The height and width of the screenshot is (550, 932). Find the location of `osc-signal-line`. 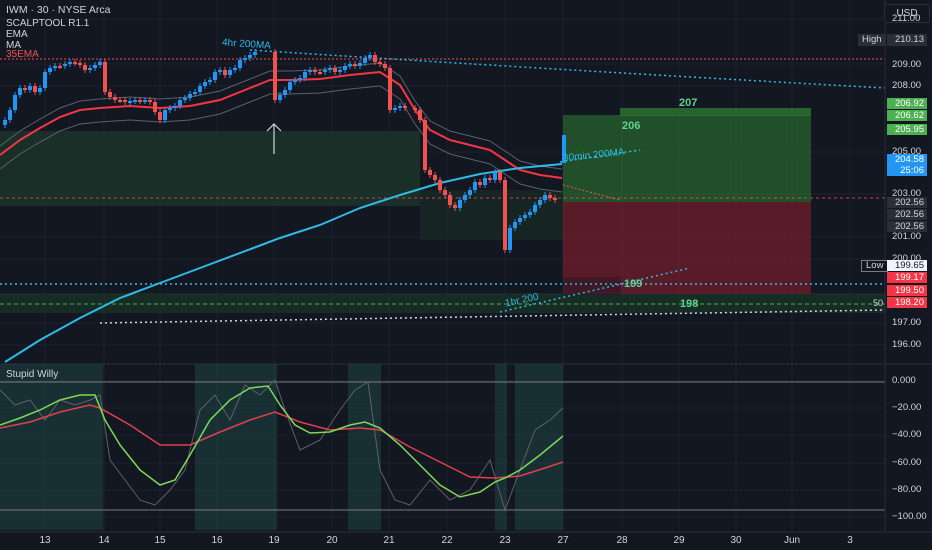

osc-signal-line is located at coordinates (282, 441).